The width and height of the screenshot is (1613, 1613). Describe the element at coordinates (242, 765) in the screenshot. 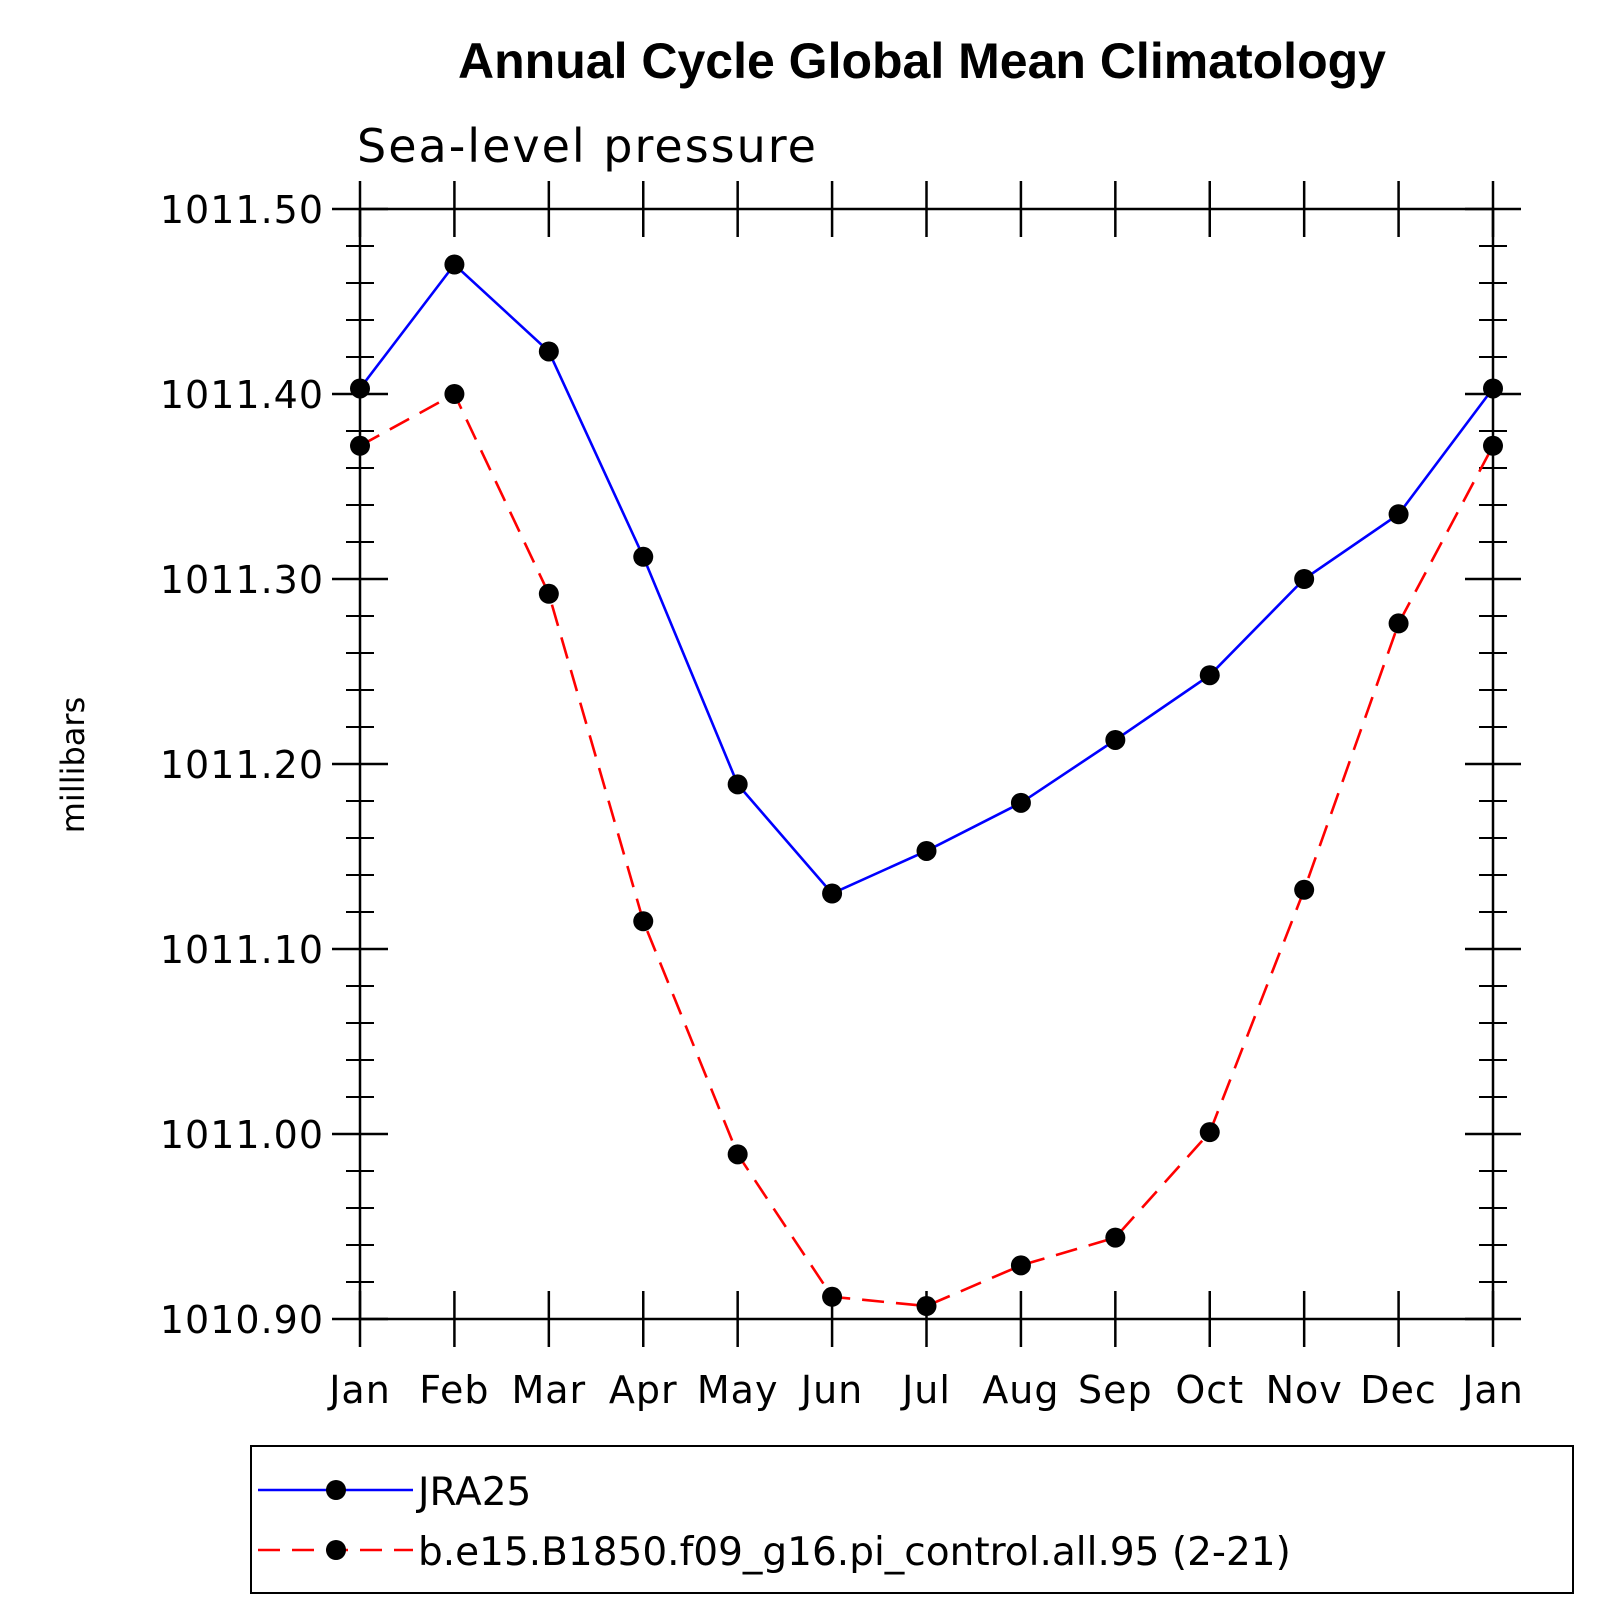

I see `y-tick-label: 1011.20` at that location.